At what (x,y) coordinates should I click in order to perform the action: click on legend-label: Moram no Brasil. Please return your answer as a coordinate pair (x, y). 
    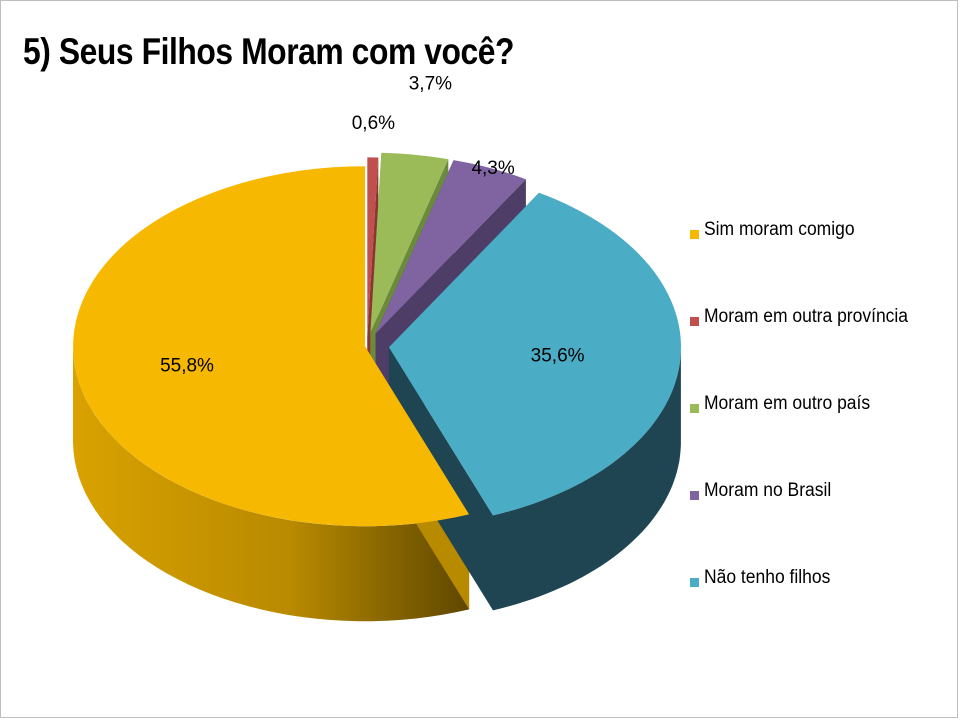
    Looking at the image, I should click on (767, 491).